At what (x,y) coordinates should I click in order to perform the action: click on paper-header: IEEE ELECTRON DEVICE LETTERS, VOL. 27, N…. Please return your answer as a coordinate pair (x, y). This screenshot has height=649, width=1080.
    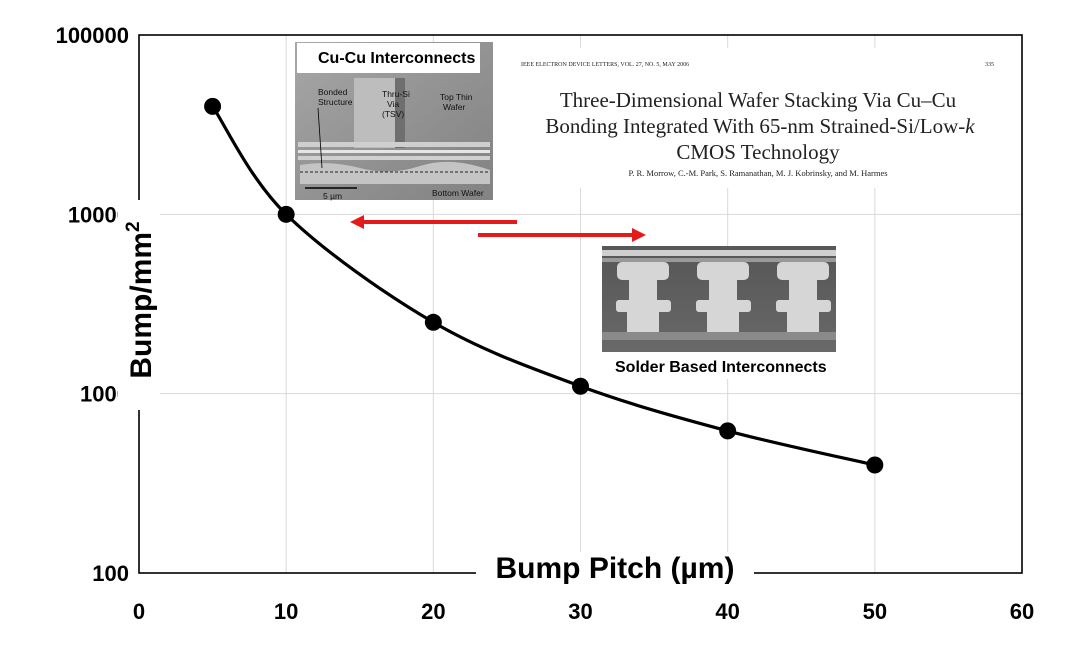
    Looking at the image, I should click on (605, 65).